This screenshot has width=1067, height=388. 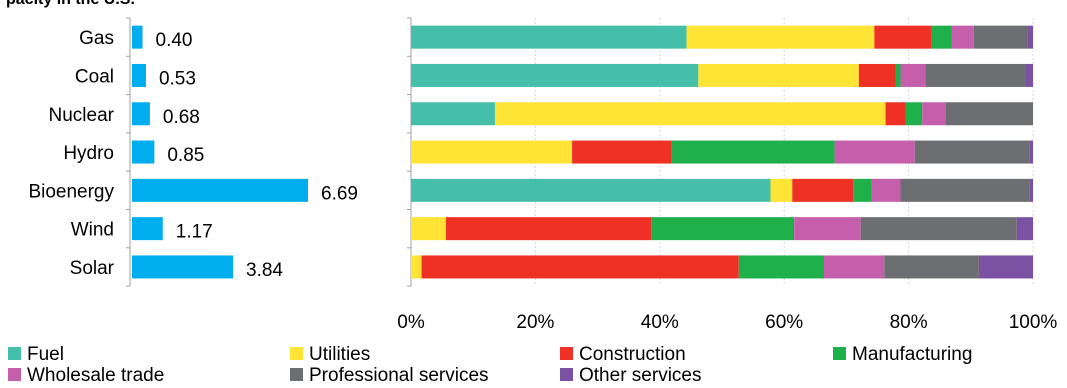 I want to click on segment-gas-professional-services, so click(x=1000, y=37).